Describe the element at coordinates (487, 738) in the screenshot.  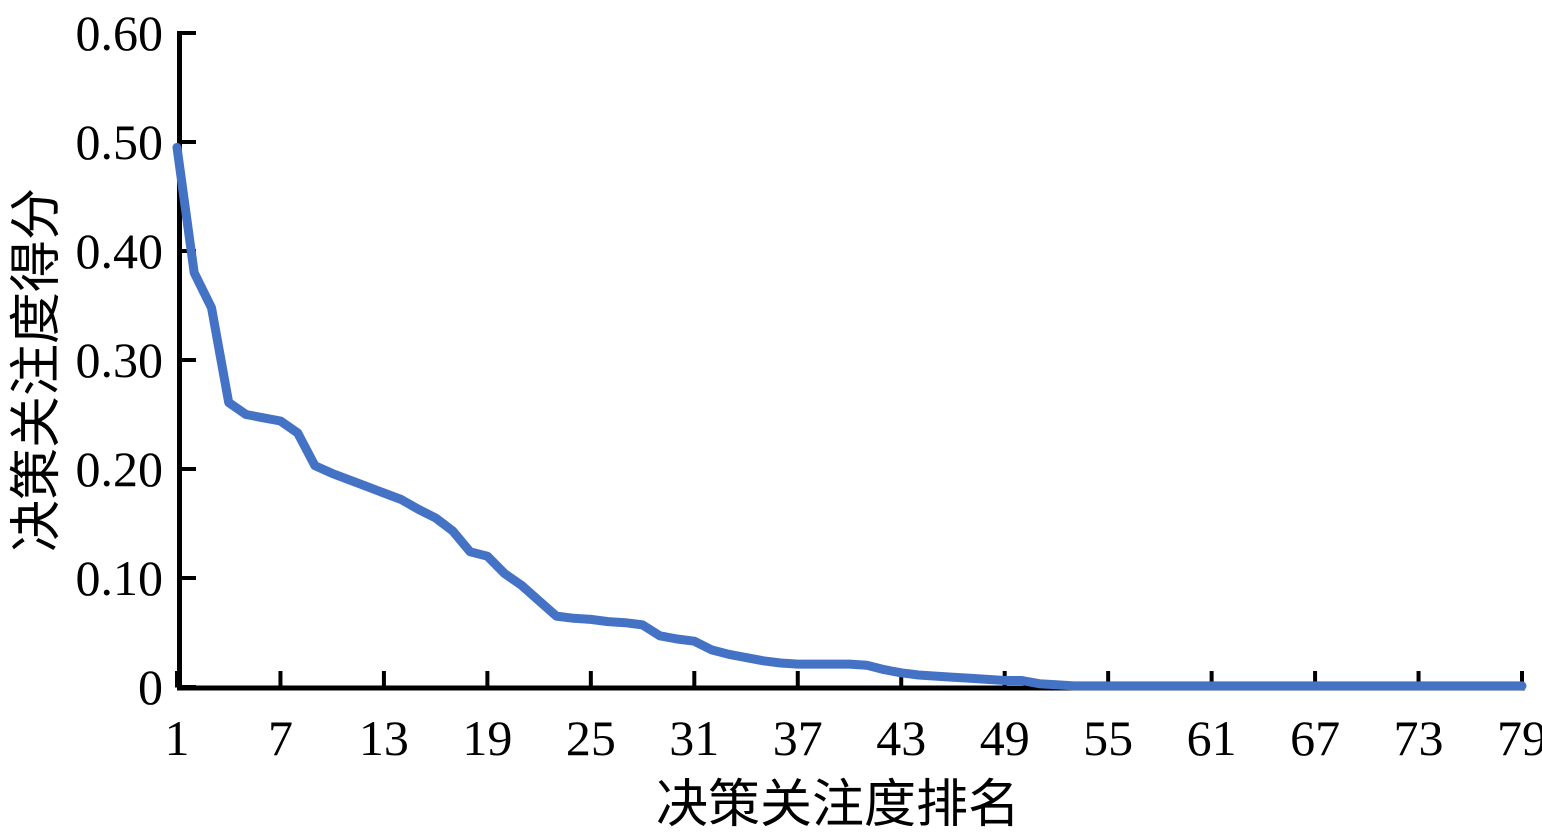
I see `x-tick-label: 19` at that location.